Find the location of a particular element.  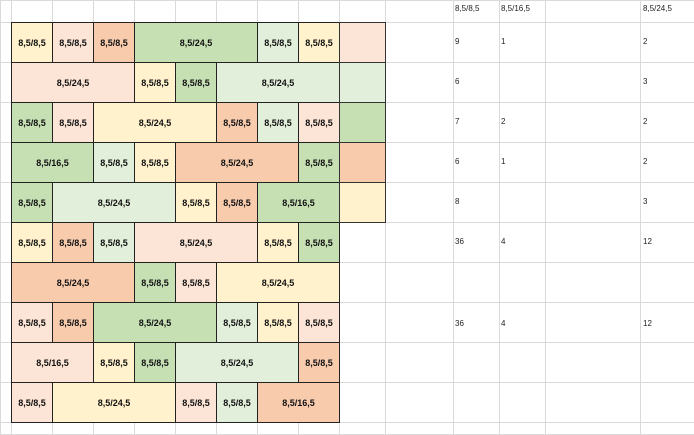

color-swatch-green is located at coordinates (362, 122).